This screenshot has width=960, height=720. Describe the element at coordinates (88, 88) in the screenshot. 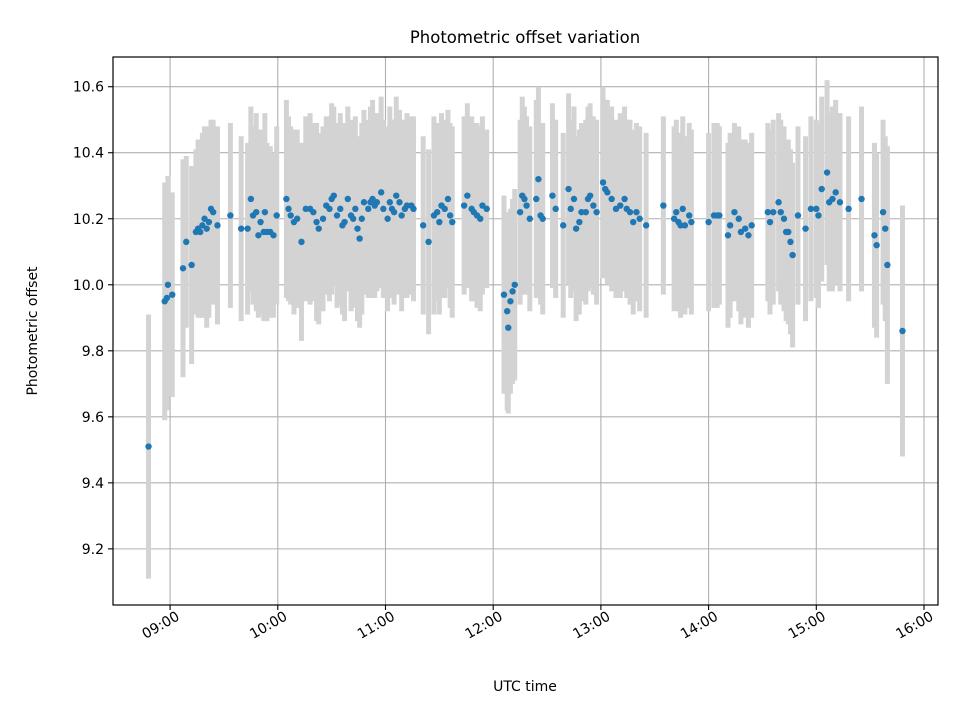

I see `y-tick-label: 10.6` at that location.